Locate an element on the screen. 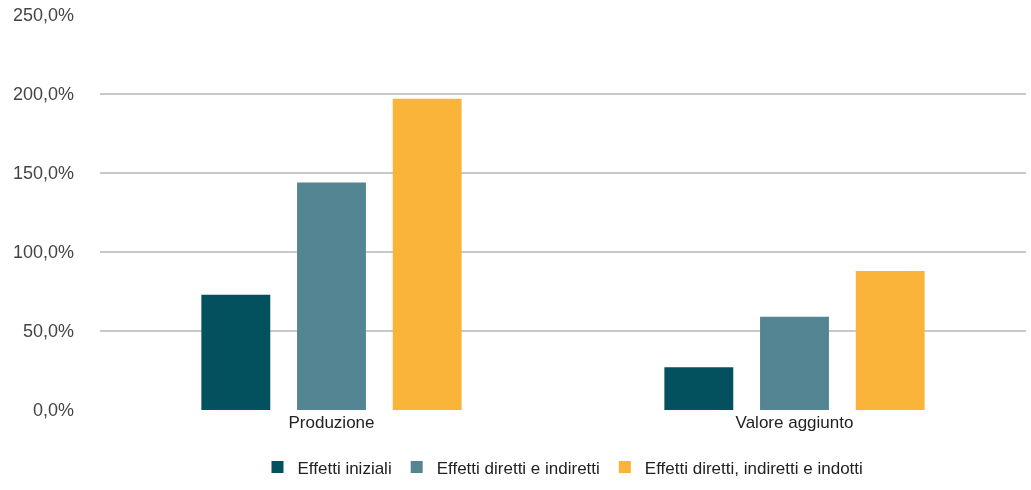 The width and height of the screenshot is (1031, 490). y-tick-label: 50,0% is located at coordinates (48, 331).